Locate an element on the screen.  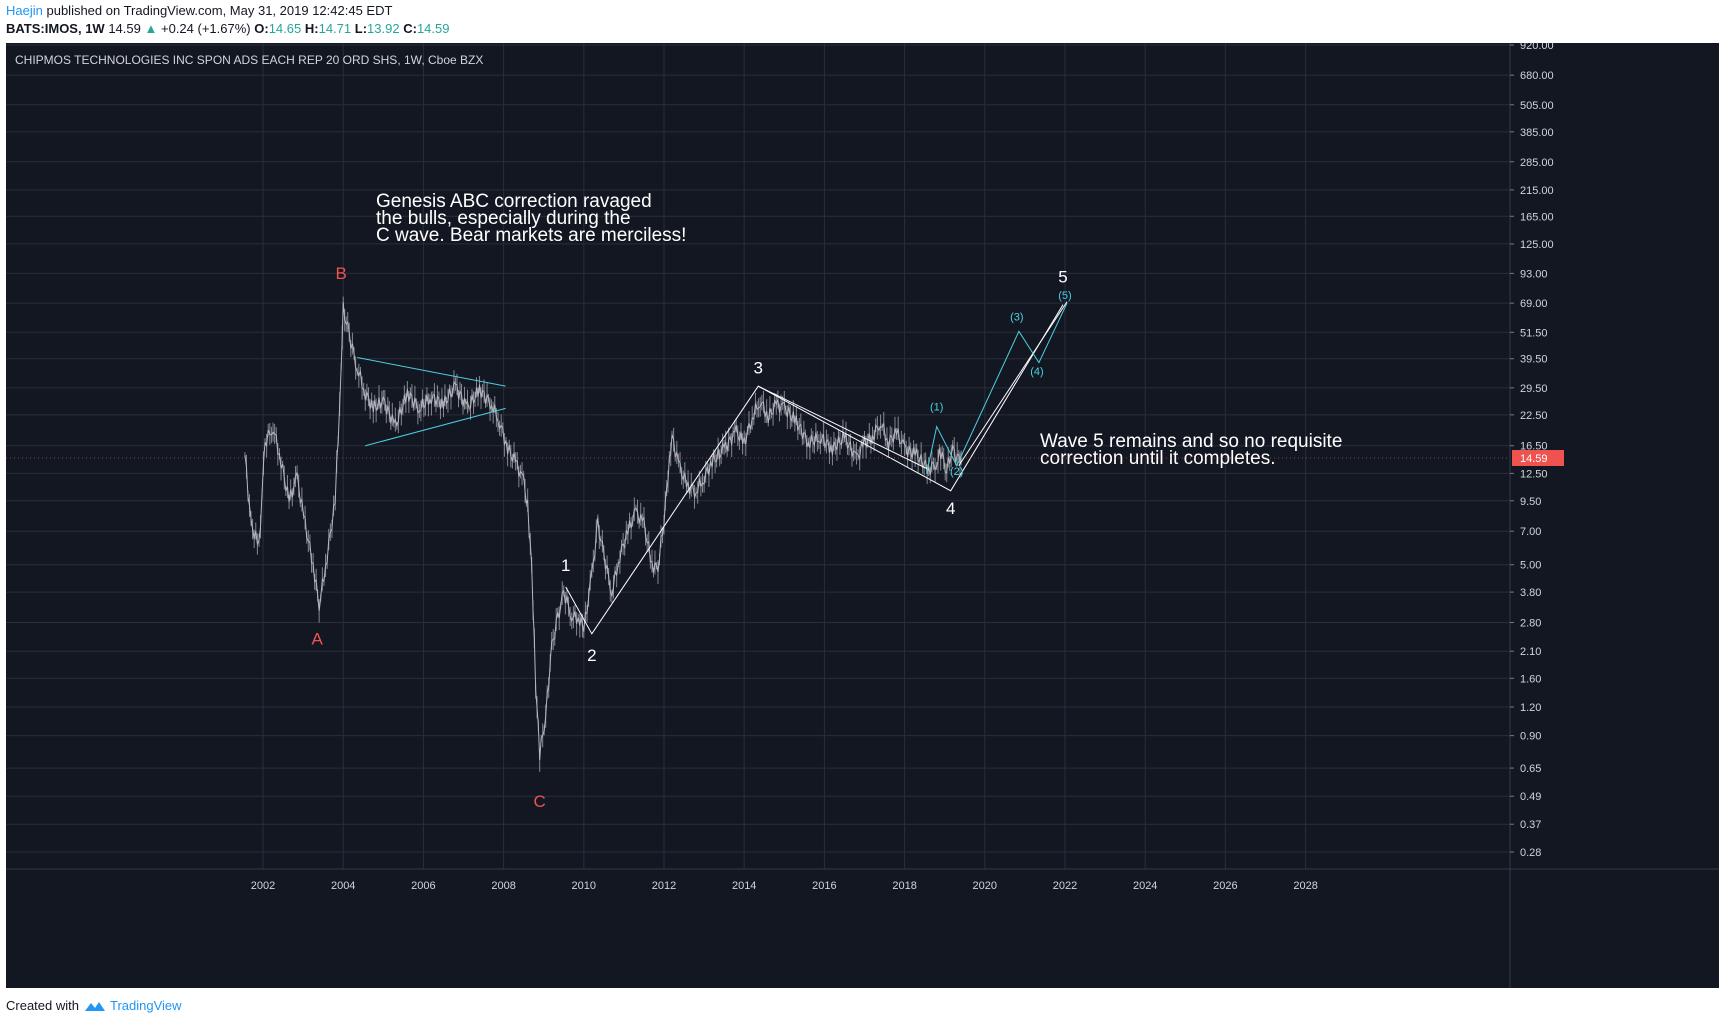
x-tick-label: 2008 is located at coordinates (503, 886).